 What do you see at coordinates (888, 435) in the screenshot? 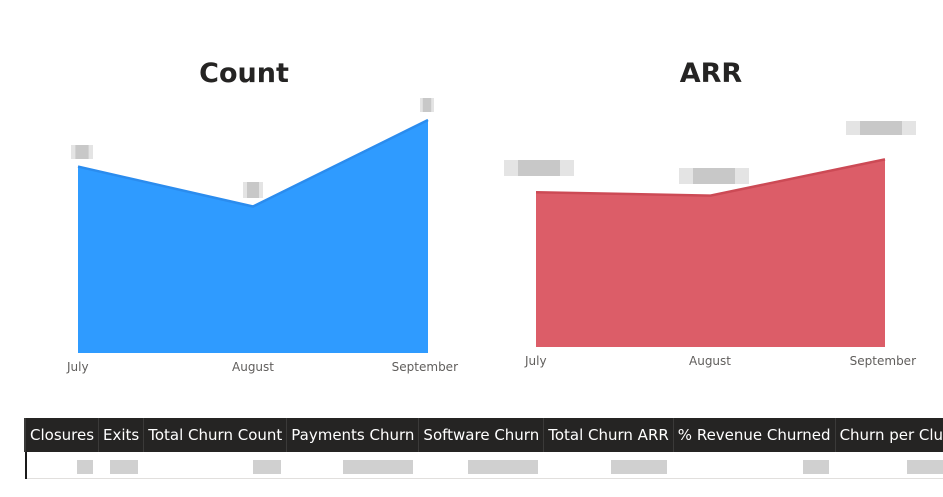
I see `table-column-header: Churn per Club` at bounding box center [888, 435].